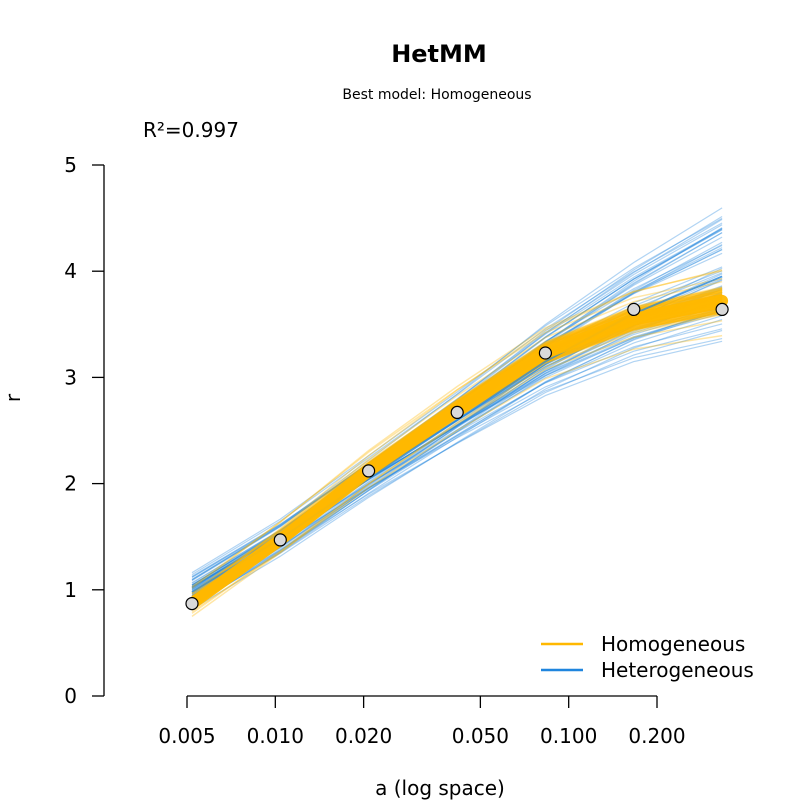 The height and width of the screenshot is (800, 800). I want to click on x-tick-label: 0.100, so click(568, 736).